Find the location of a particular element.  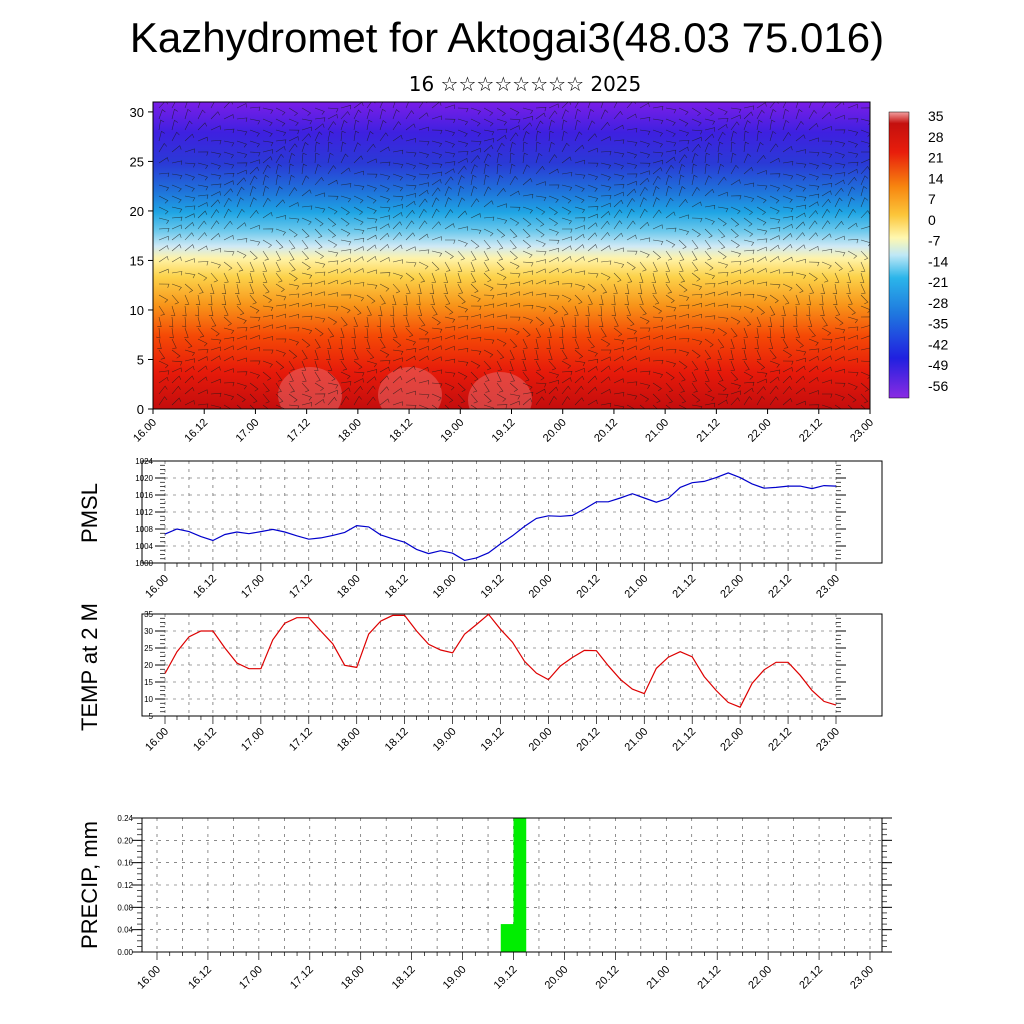

y-tick-label: 10 is located at coordinates (148, 699).